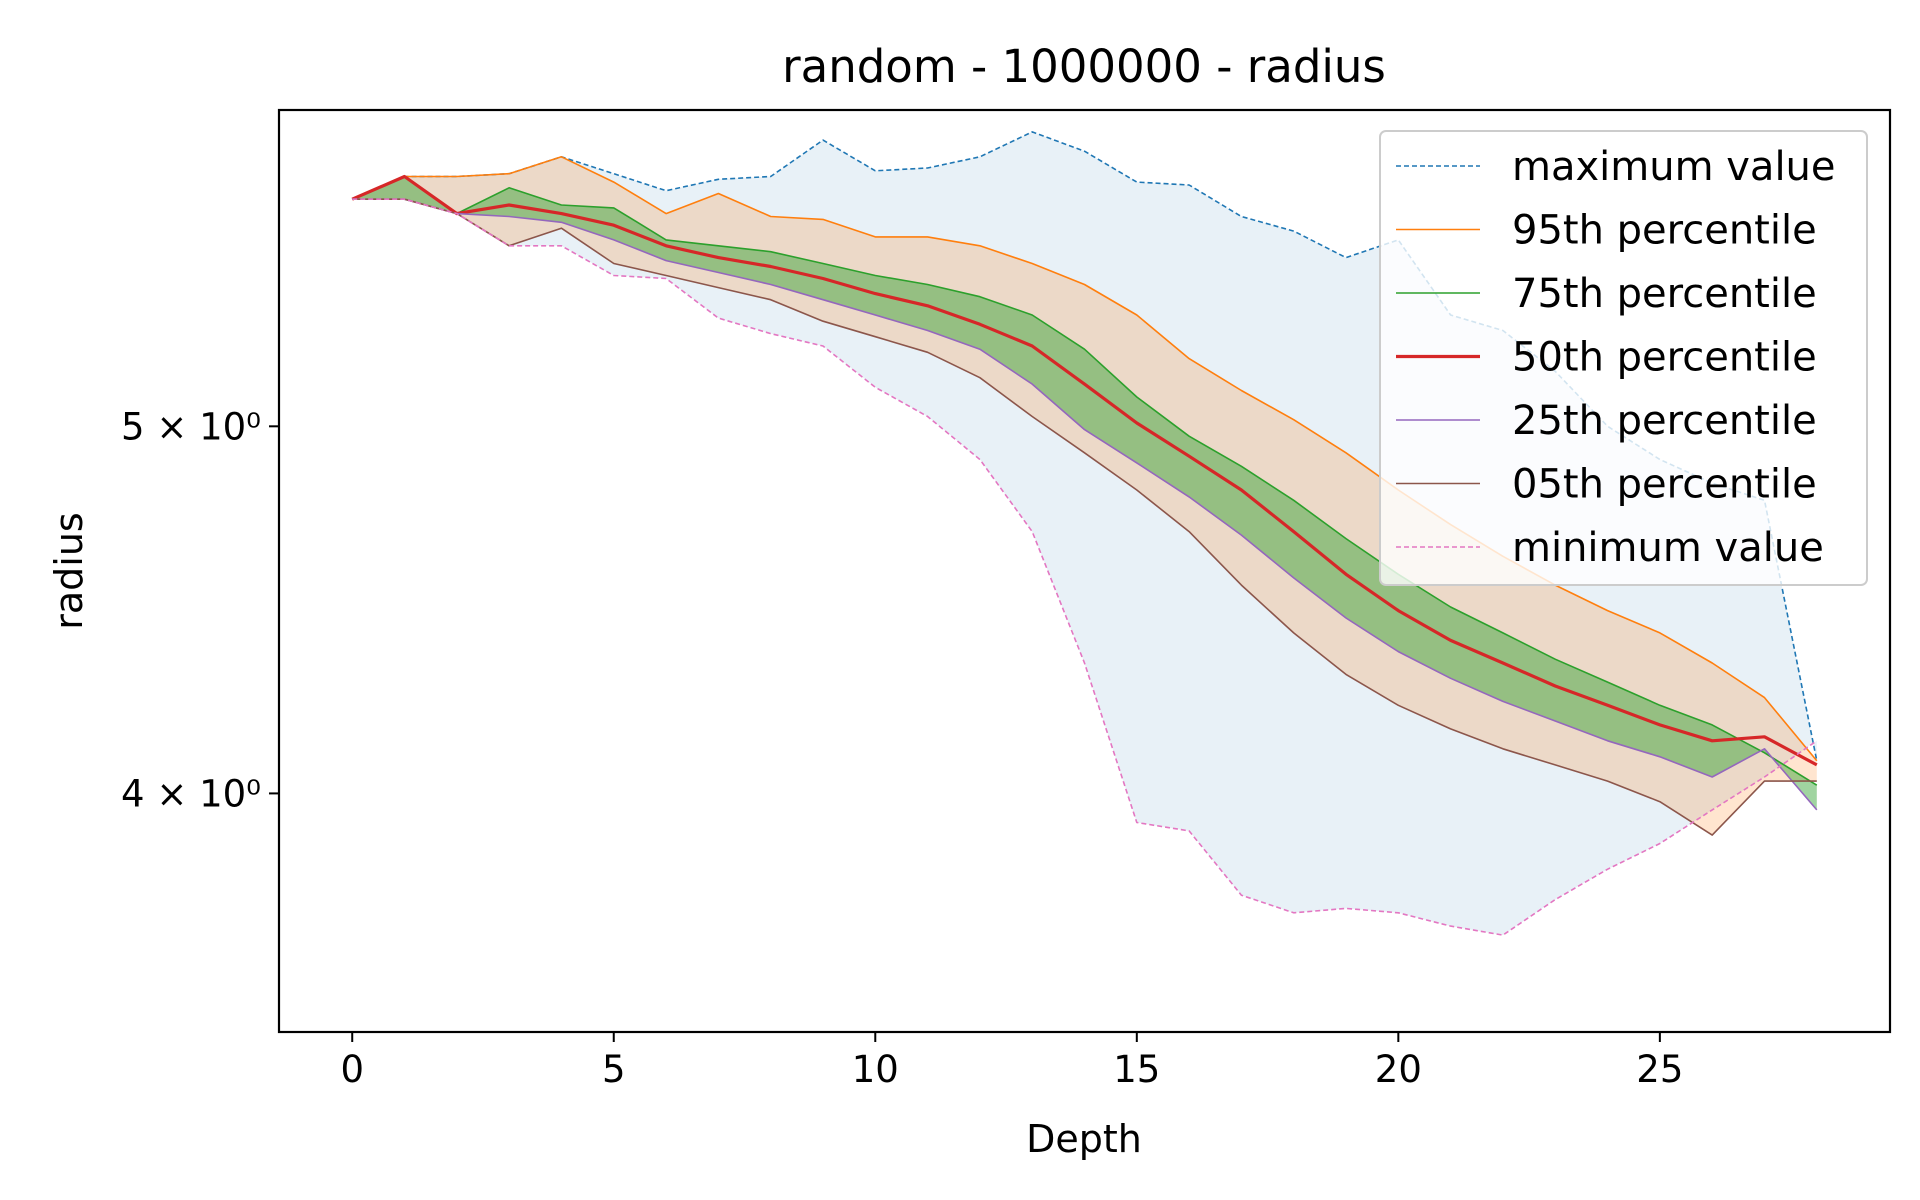 The height and width of the screenshot is (1200, 1920). I want to click on legend-label-6: minimum value, so click(1668, 548).